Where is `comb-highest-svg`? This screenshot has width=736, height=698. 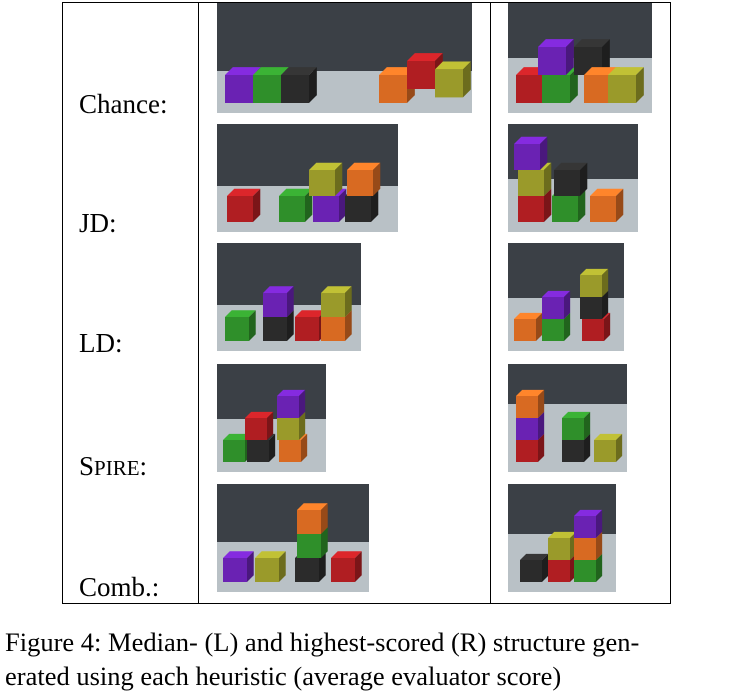
comb-highest-svg is located at coordinates (562, 538).